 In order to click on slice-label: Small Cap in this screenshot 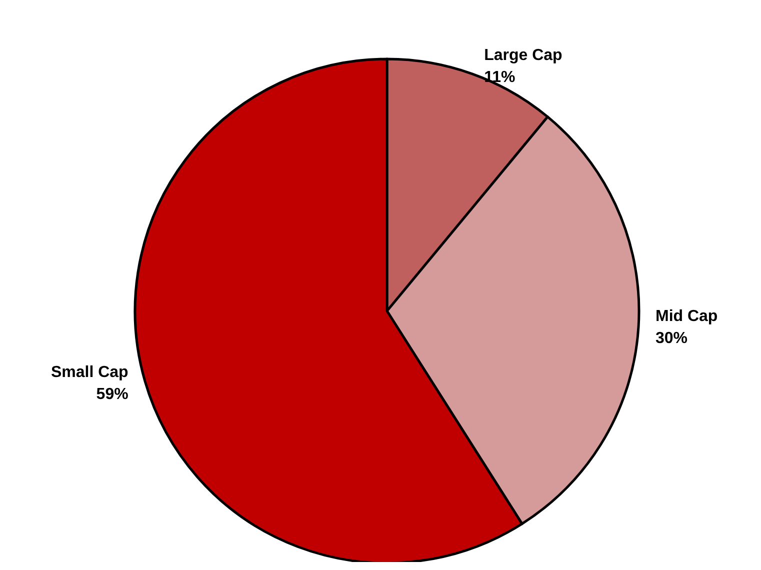, I will do `click(89, 373)`.